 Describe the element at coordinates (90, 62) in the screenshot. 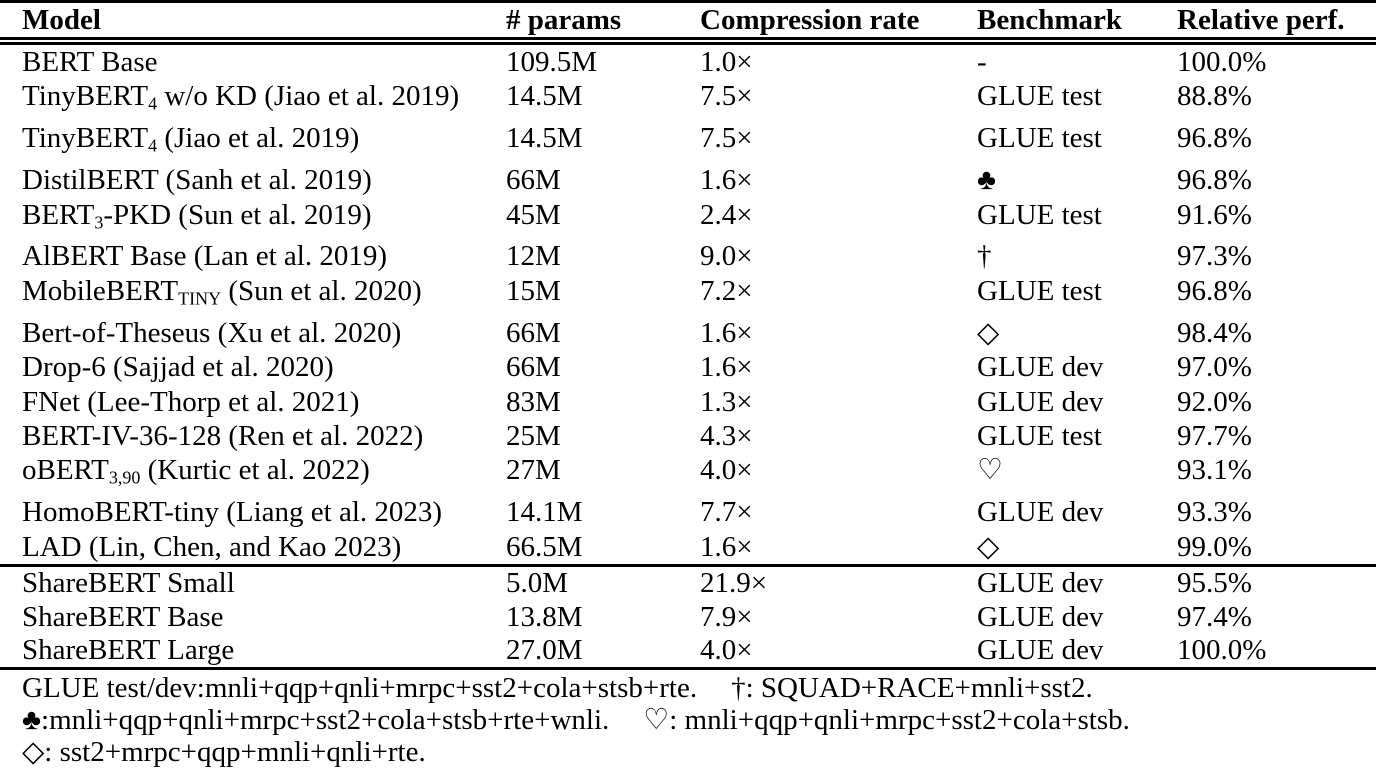

I see `model-name-text: BERT Base` at that location.